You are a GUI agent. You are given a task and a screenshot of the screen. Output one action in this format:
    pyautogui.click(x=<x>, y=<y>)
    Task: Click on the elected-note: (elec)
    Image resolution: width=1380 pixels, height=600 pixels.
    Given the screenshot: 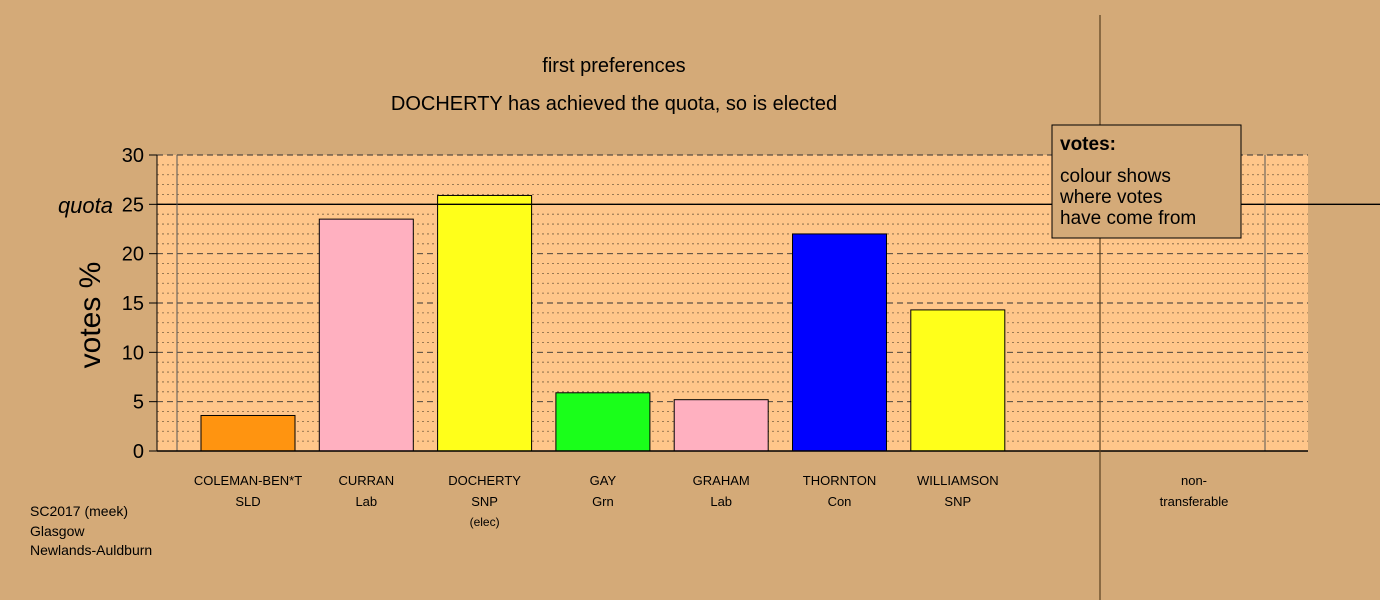 What is the action you would take?
    pyautogui.click(x=485, y=522)
    